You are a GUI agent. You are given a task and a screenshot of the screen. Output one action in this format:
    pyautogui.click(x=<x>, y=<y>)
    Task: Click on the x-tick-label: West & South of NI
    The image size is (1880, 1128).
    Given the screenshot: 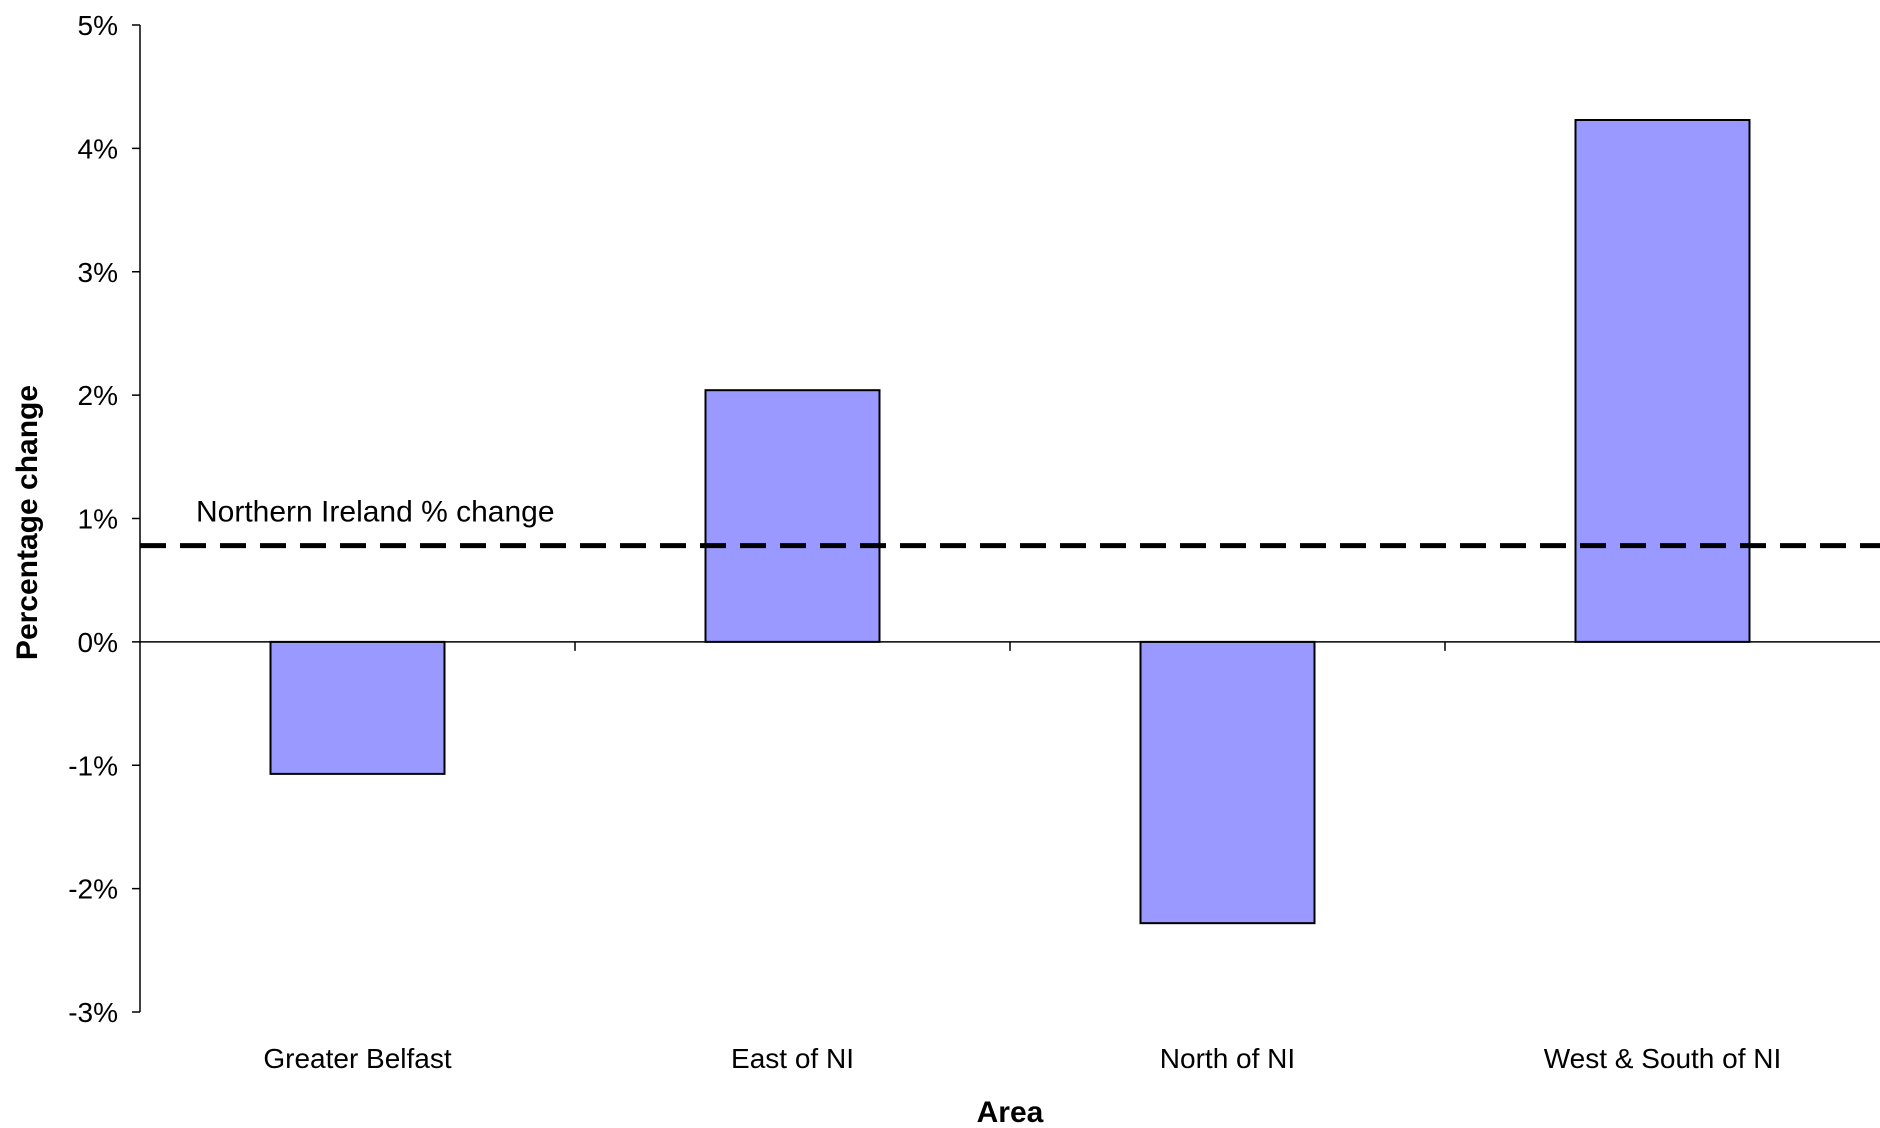 What is the action you would take?
    pyautogui.click(x=1663, y=1058)
    